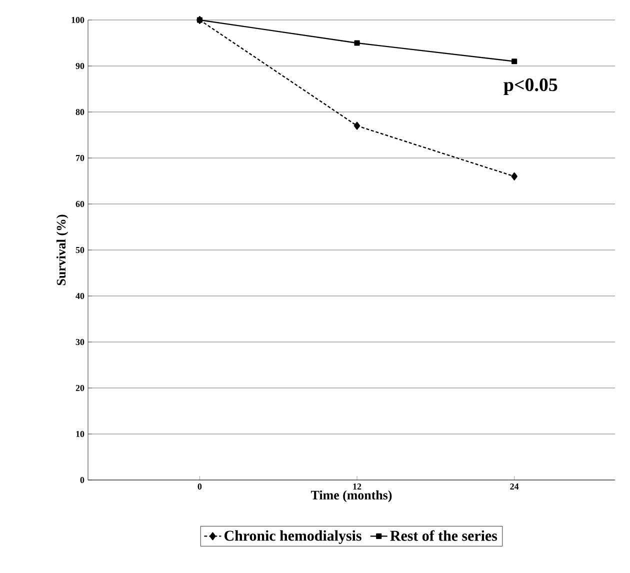  I want to click on y-tick-label: 40, so click(80, 296).